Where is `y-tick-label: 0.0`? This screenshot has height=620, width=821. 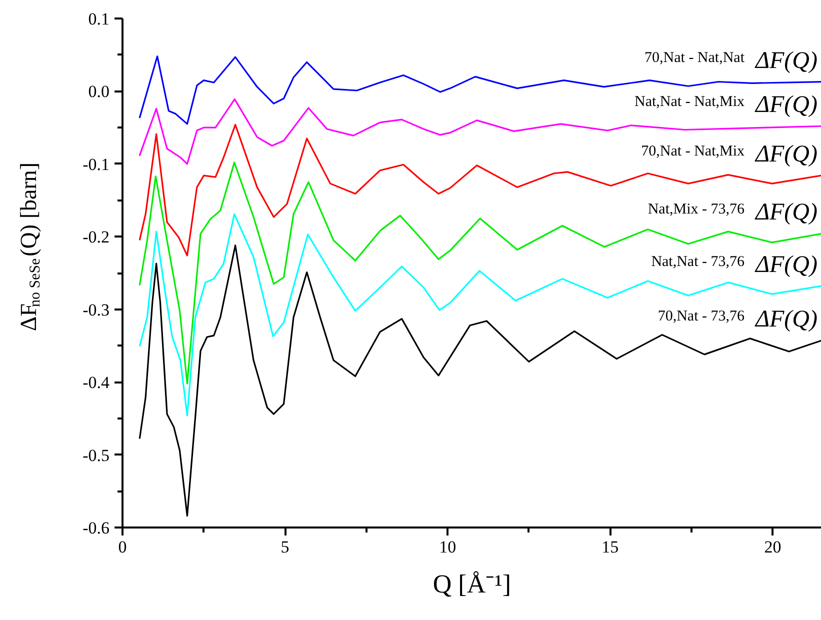
y-tick-label: 0.0 is located at coordinates (99, 92).